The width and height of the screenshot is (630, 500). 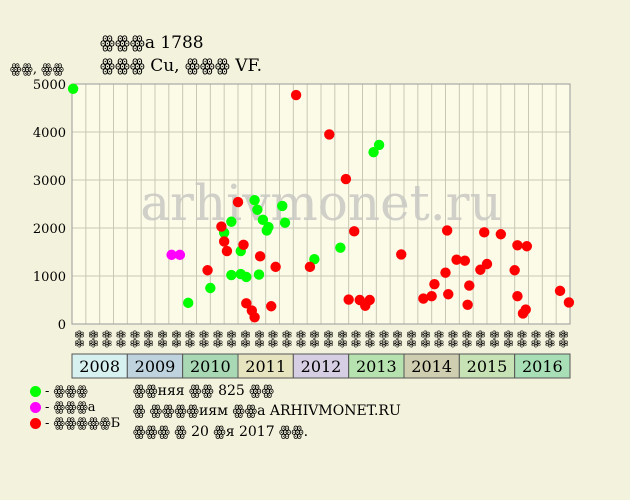 What do you see at coordinates (35, 407) in the screenshot?
I see `magenta-dot-icon` at bounding box center [35, 407].